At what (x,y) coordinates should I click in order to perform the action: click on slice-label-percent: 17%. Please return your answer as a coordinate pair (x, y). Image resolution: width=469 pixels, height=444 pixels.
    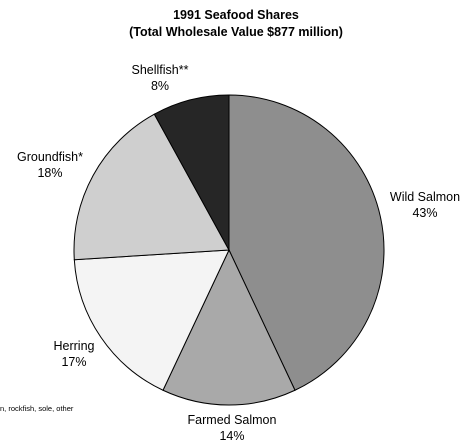
    Looking at the image, I should click on (73, 362).